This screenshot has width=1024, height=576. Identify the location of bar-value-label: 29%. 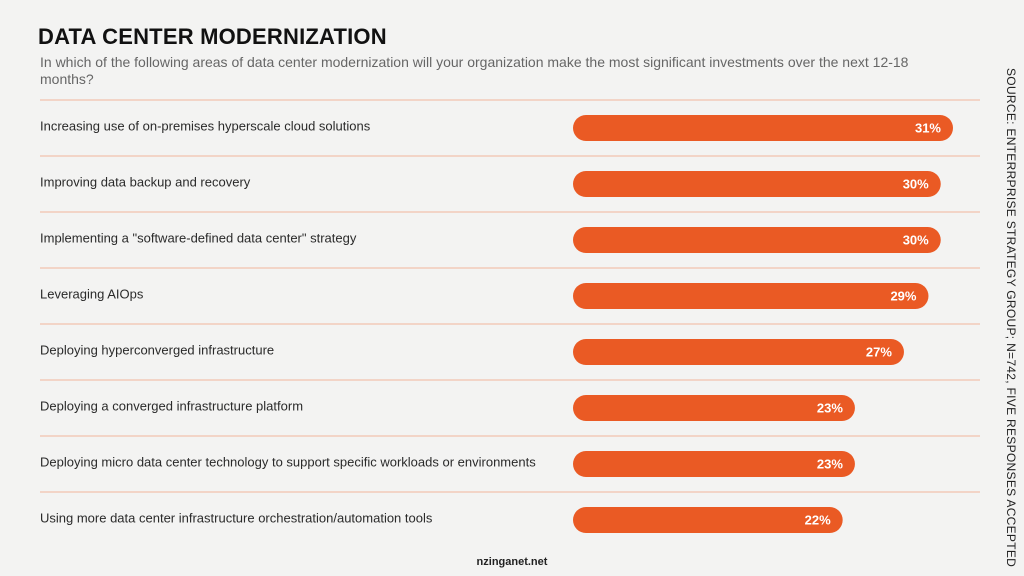
(903, 295).